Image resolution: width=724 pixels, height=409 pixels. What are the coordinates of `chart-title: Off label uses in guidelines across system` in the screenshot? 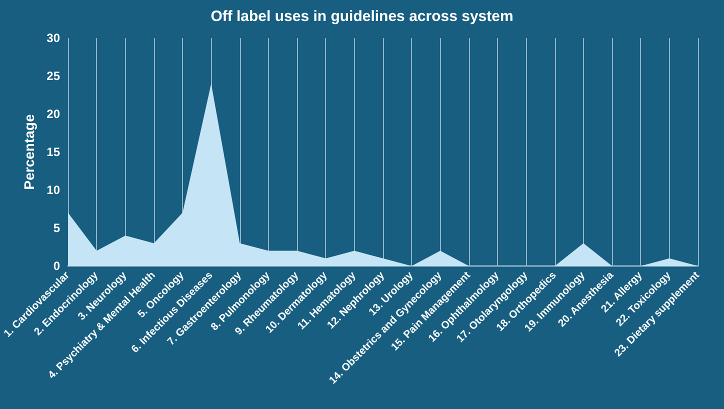 It's located at (362, 16).